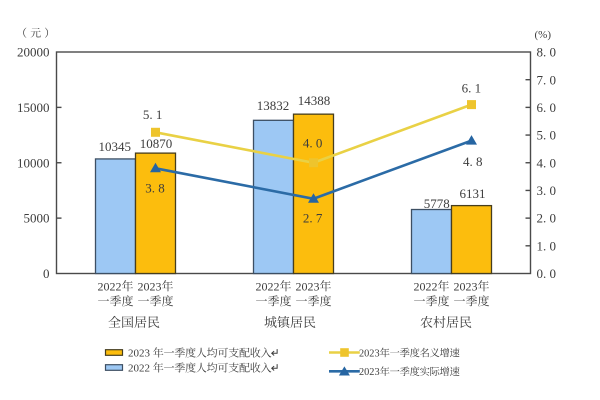  What do you see at coordinates (313, 217) in the screenshot?
I see `svg-text: 2. 7` at bounding box center [313, 217].